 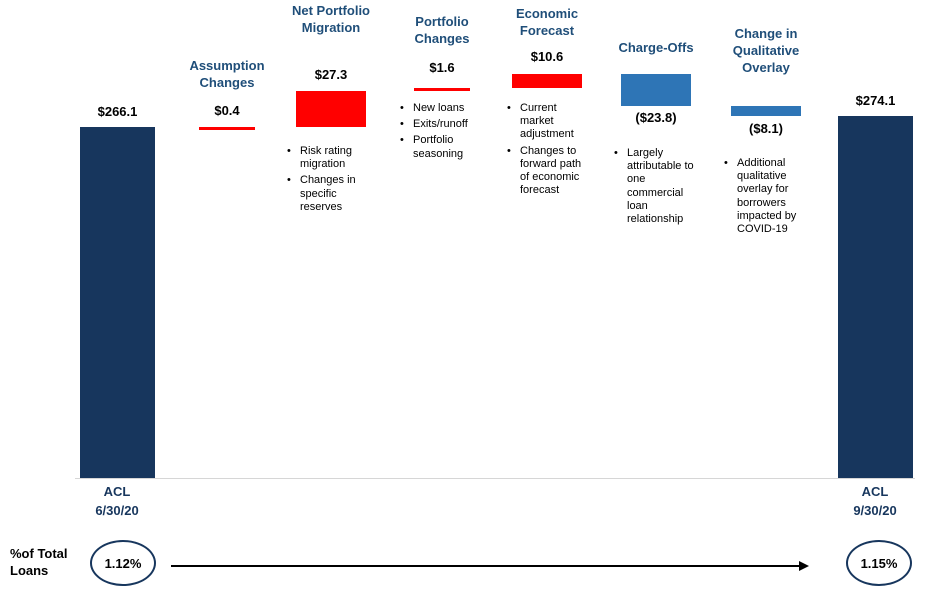 What do you see at coordinates (875, 510) in the screenshot?
I see `end-axis-label-date: 9/30/20` at bounding box center [875, 510].